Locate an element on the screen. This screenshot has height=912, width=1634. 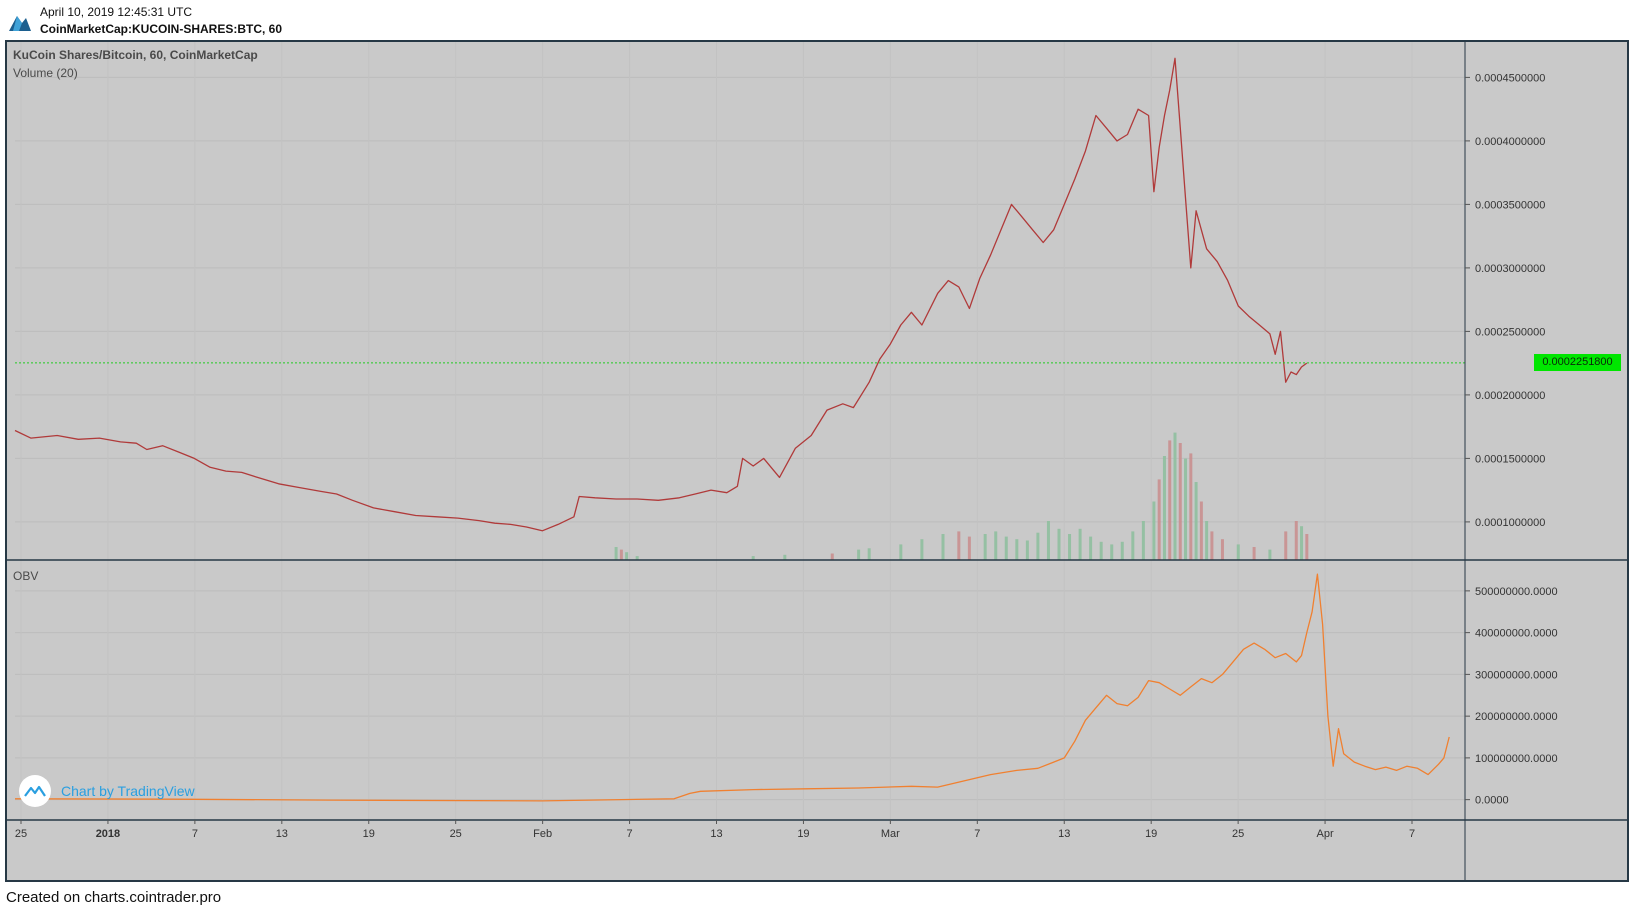
tradingview-badge-text: Chart by TradingView is located at coordinates (128, 791).